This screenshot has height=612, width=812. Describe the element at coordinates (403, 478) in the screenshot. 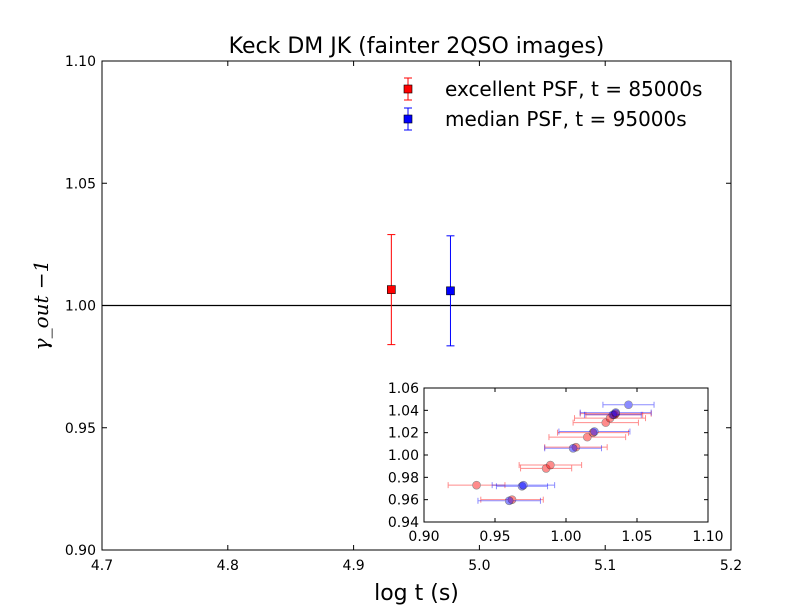

I see `inset-y-tick-label: 0.98` at that location.